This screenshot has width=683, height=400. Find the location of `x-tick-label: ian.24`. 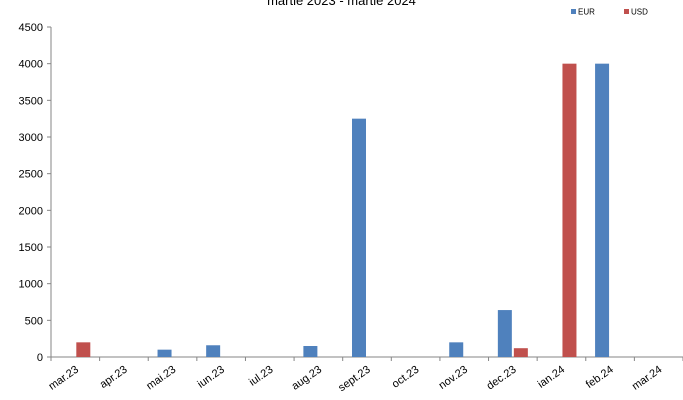

x-tick-label: ian.24 is located at coordinates (551, 377).